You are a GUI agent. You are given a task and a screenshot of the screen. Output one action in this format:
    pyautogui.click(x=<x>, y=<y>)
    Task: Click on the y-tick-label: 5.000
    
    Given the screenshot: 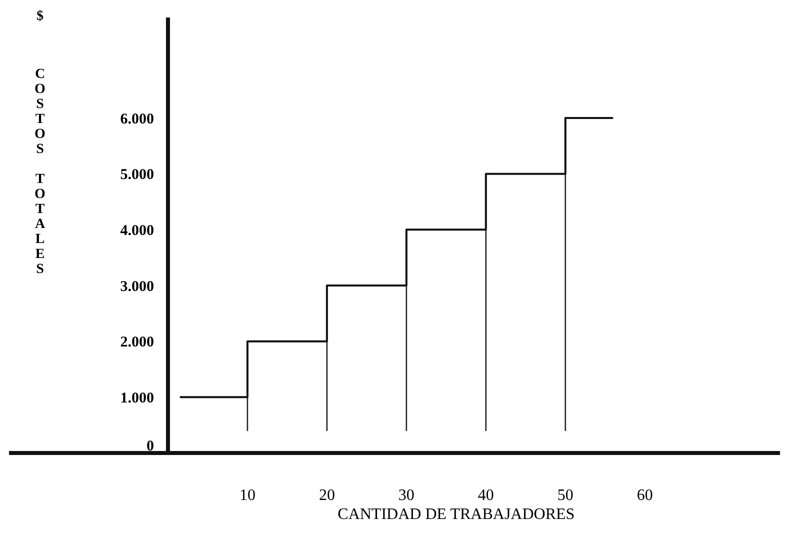 What is the action you would take?
    pyautogui.click(x=137, y=175)
    